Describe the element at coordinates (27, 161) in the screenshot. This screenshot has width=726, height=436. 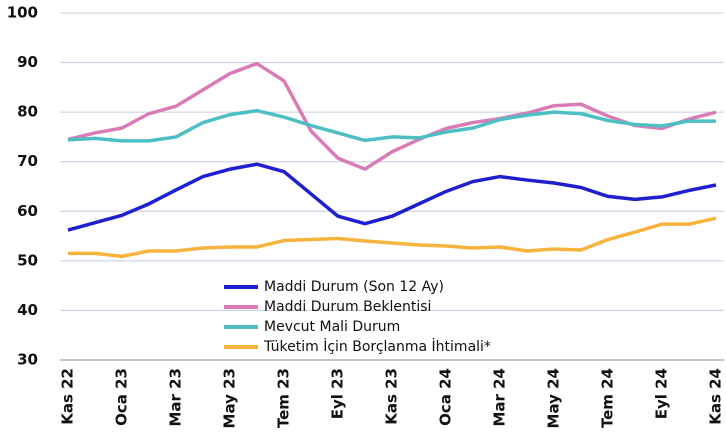
I see `y-tick-label: 70` at that location.